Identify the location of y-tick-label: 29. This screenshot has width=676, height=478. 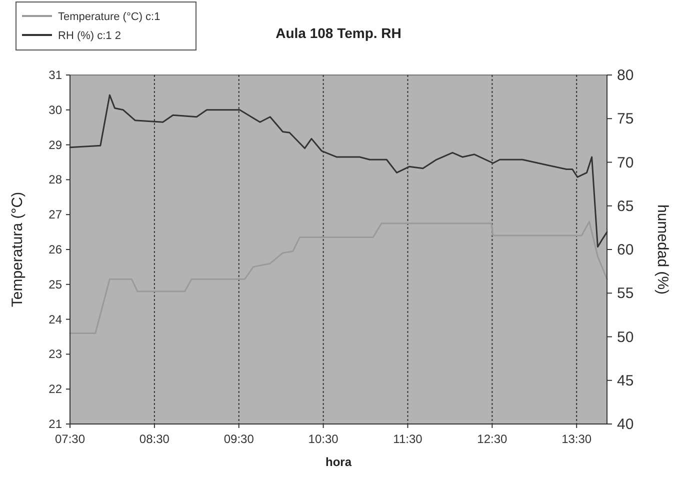
(55, 145).